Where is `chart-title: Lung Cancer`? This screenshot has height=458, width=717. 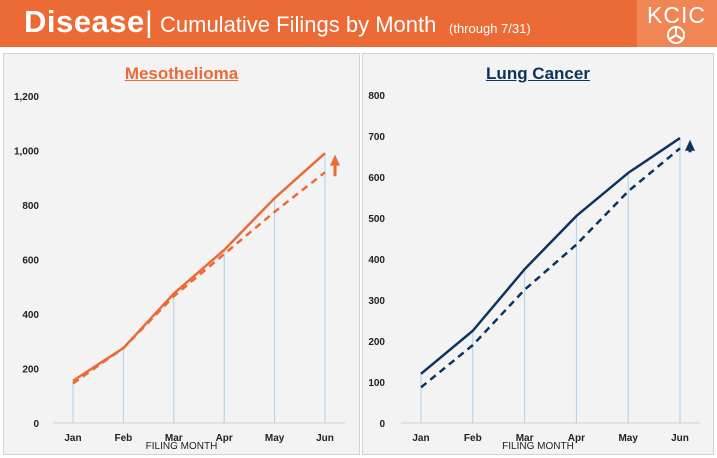
chart-title: Lung Cancer is located at coordinates (538, 73).